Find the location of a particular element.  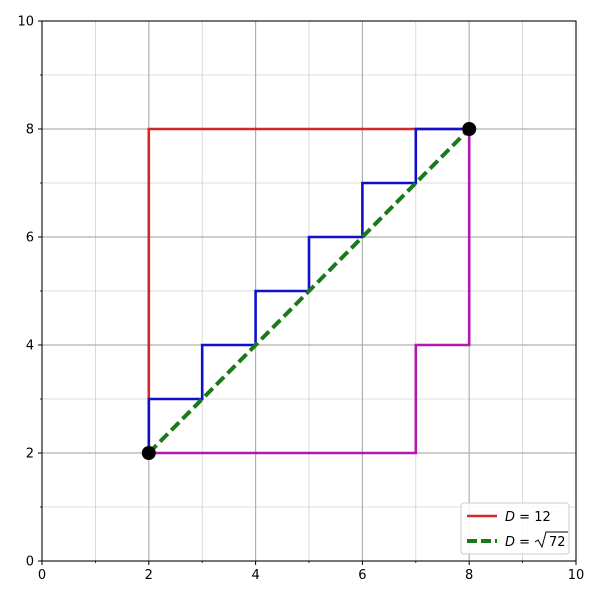

legend: D = 12 D = 72 is located at coordinates (515, 528).